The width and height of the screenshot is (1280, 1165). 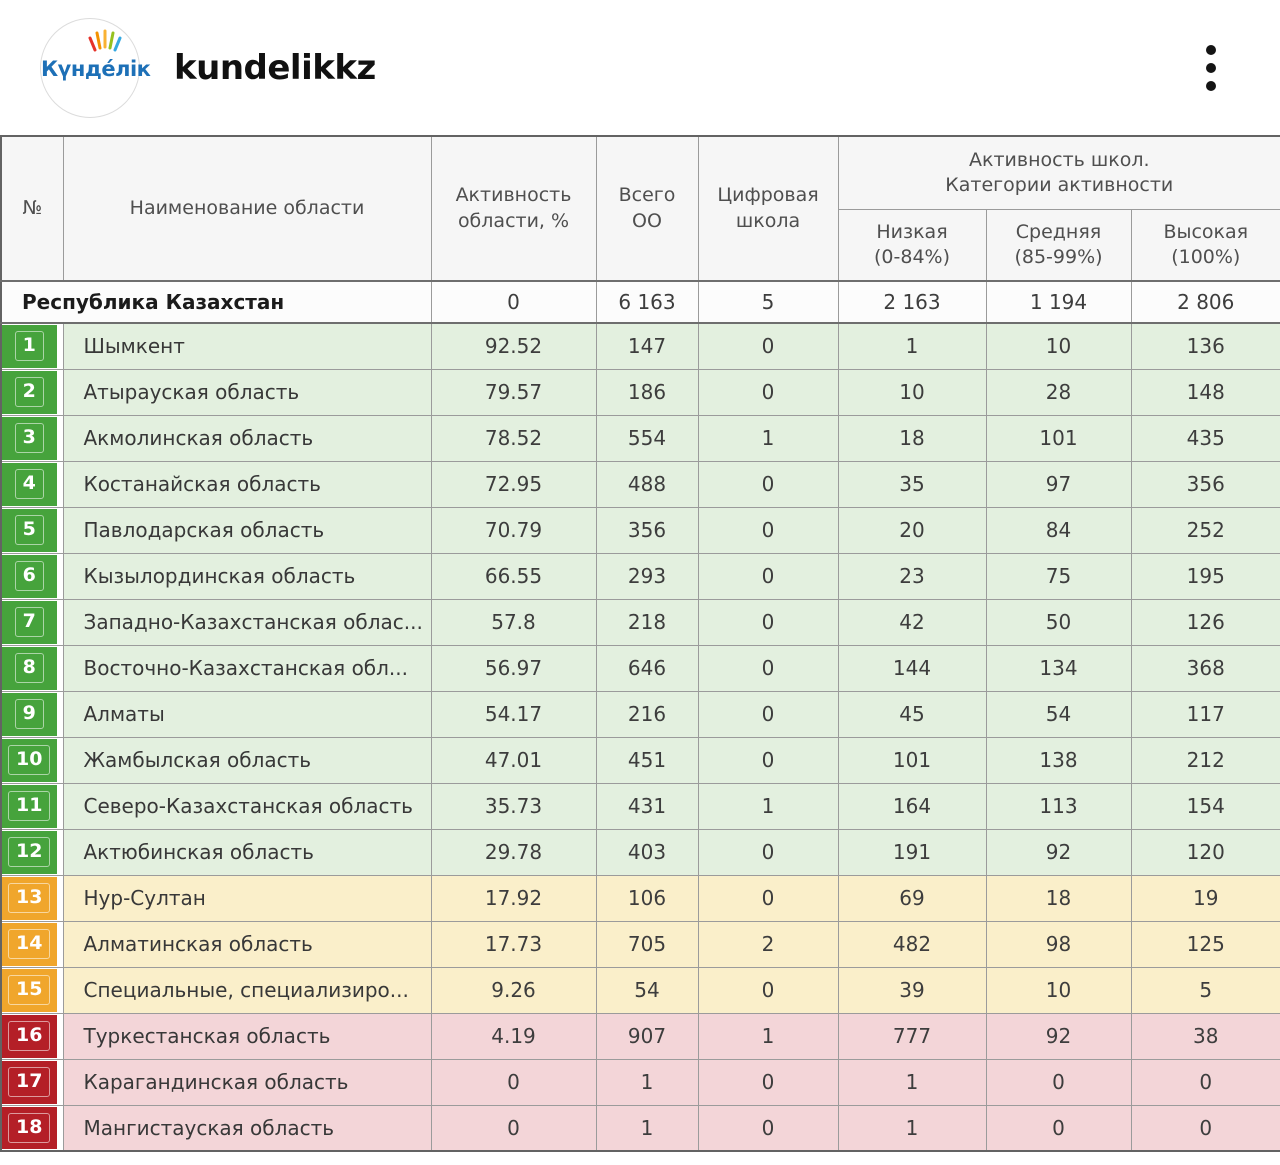 I want to click on header-high-category: Высокая (100%), so click(x=1205, y=245).